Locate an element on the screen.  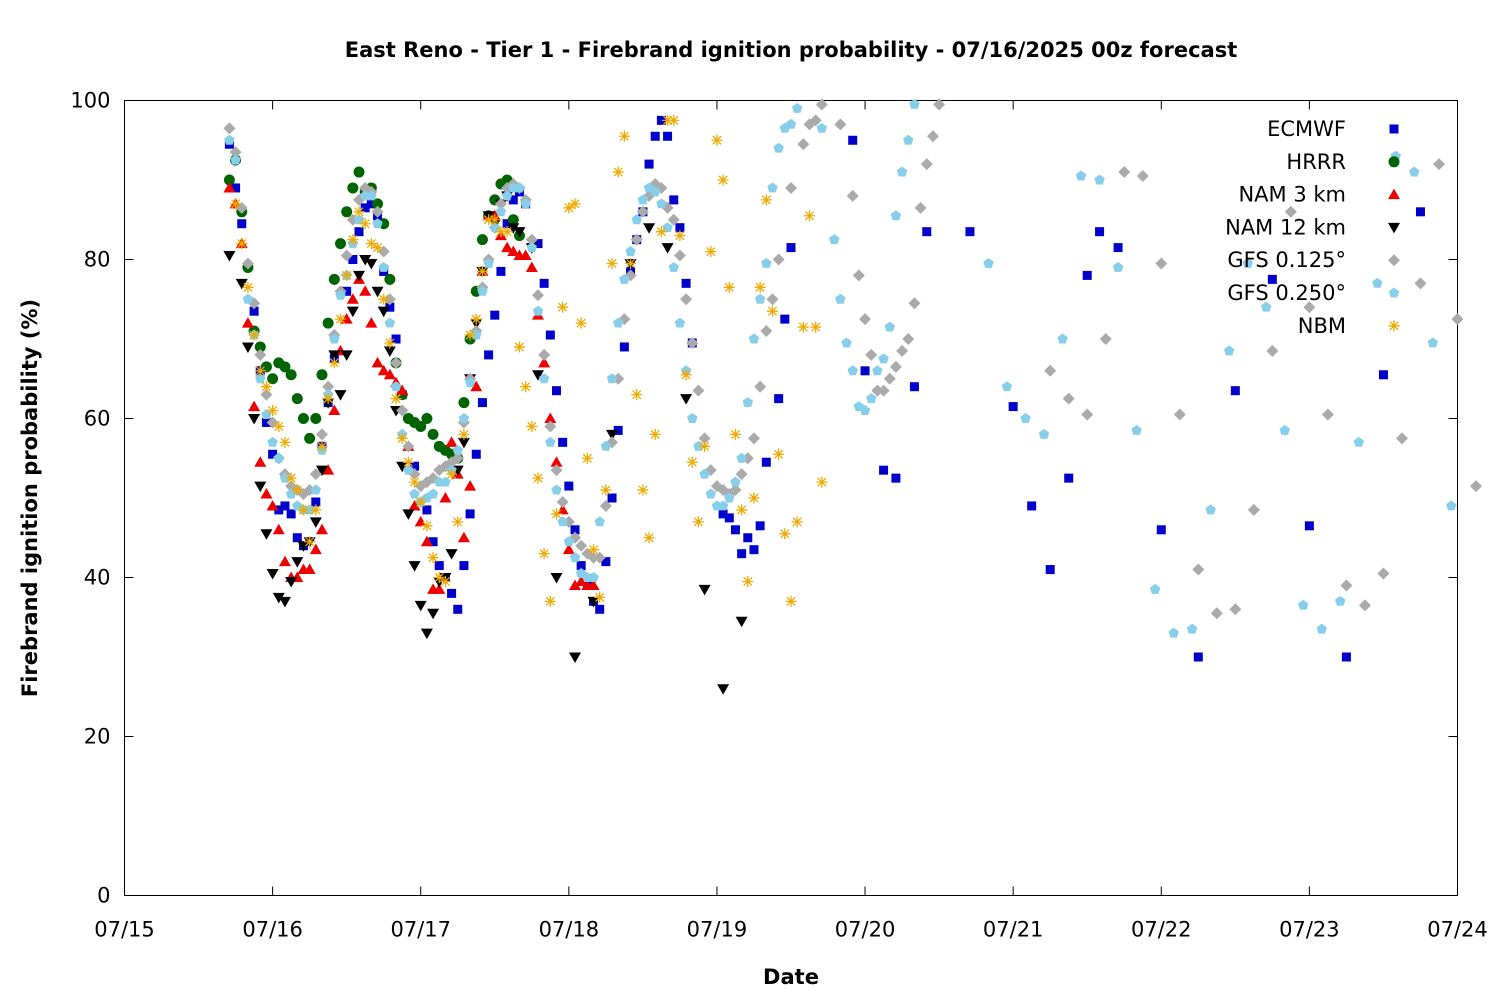
legend-label: HRRR is located at coordinates (1316, 162).